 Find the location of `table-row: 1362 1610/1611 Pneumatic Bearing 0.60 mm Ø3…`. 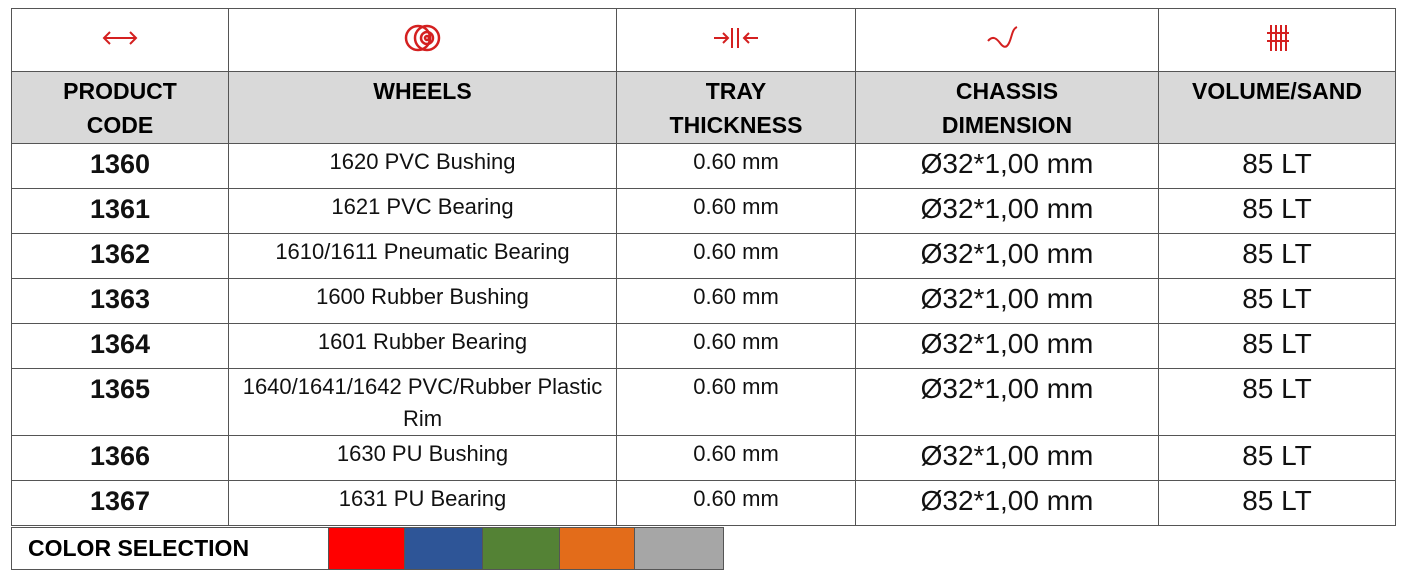

table-row: 1362 1610/1611 Pneumatic Bearing 0.60 mm Ø3… is located at coordinates (703, 256).